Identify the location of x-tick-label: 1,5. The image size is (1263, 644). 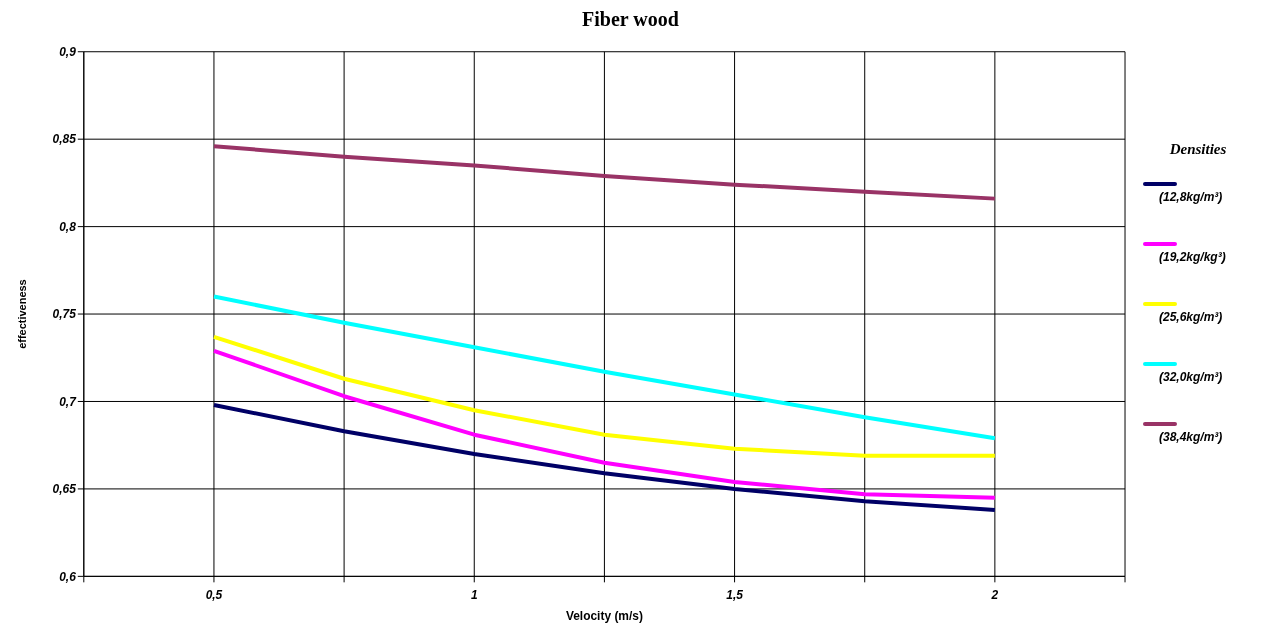
(735, 594).